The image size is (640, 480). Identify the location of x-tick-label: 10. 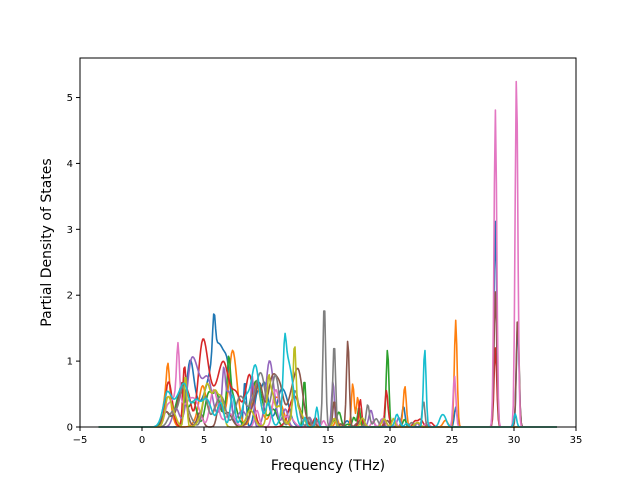
(266, 440).